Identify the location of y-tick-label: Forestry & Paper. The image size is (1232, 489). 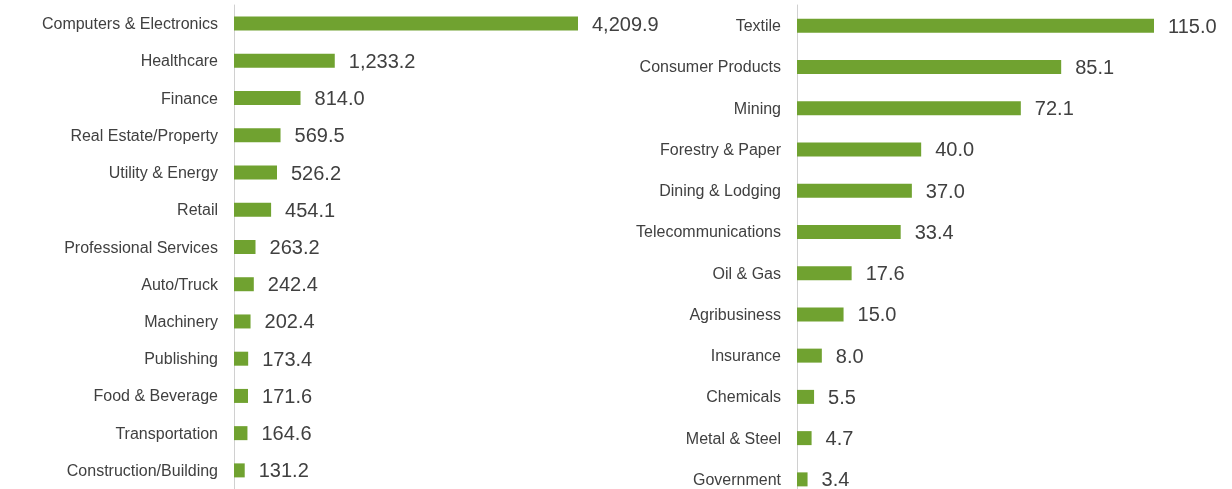
(721, 149).